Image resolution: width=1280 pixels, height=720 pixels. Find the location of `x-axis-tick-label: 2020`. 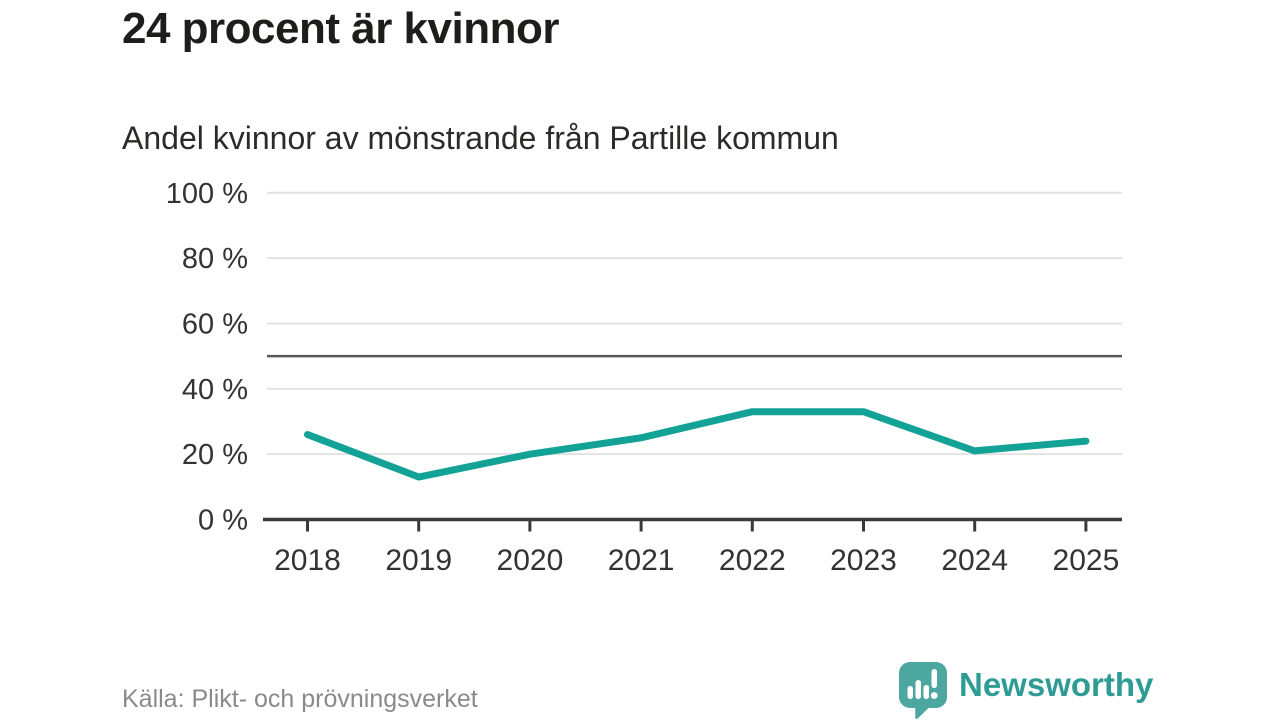

x-axis-tick-label: 2020 is located at coordinates (530, 560).